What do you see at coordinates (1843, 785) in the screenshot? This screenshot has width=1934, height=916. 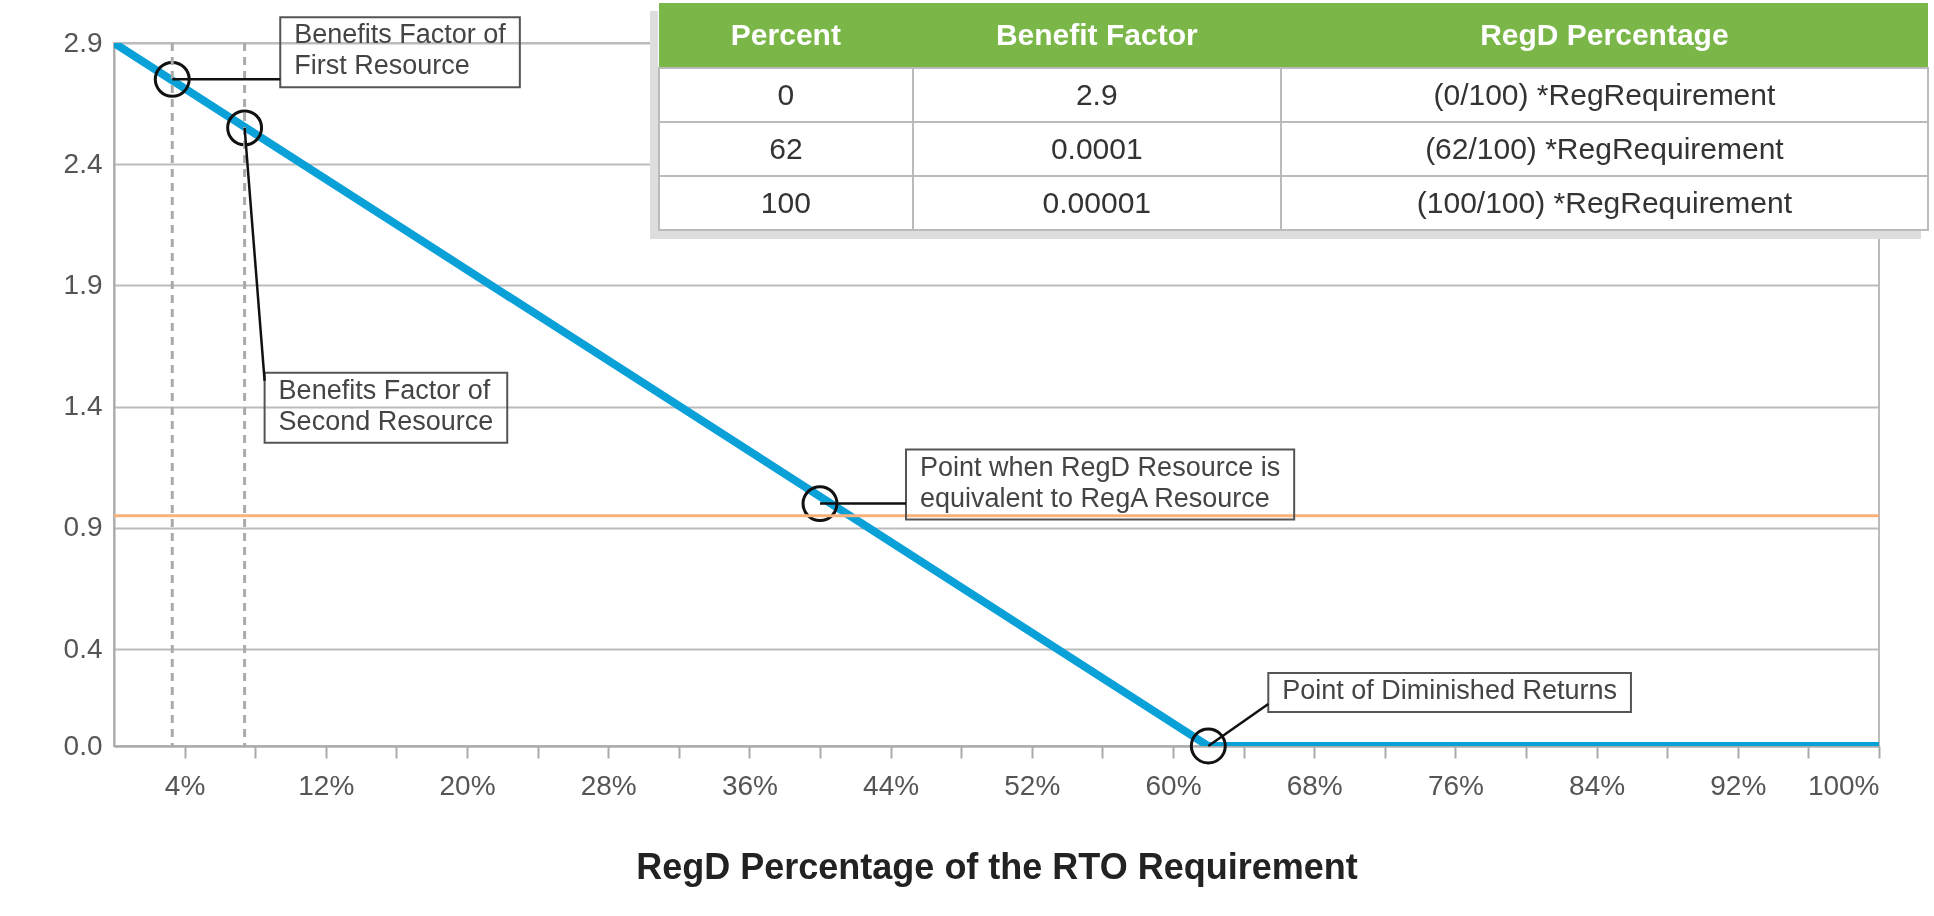 I see `x-tick-label: 100%` at bounding box center [1843, 785].